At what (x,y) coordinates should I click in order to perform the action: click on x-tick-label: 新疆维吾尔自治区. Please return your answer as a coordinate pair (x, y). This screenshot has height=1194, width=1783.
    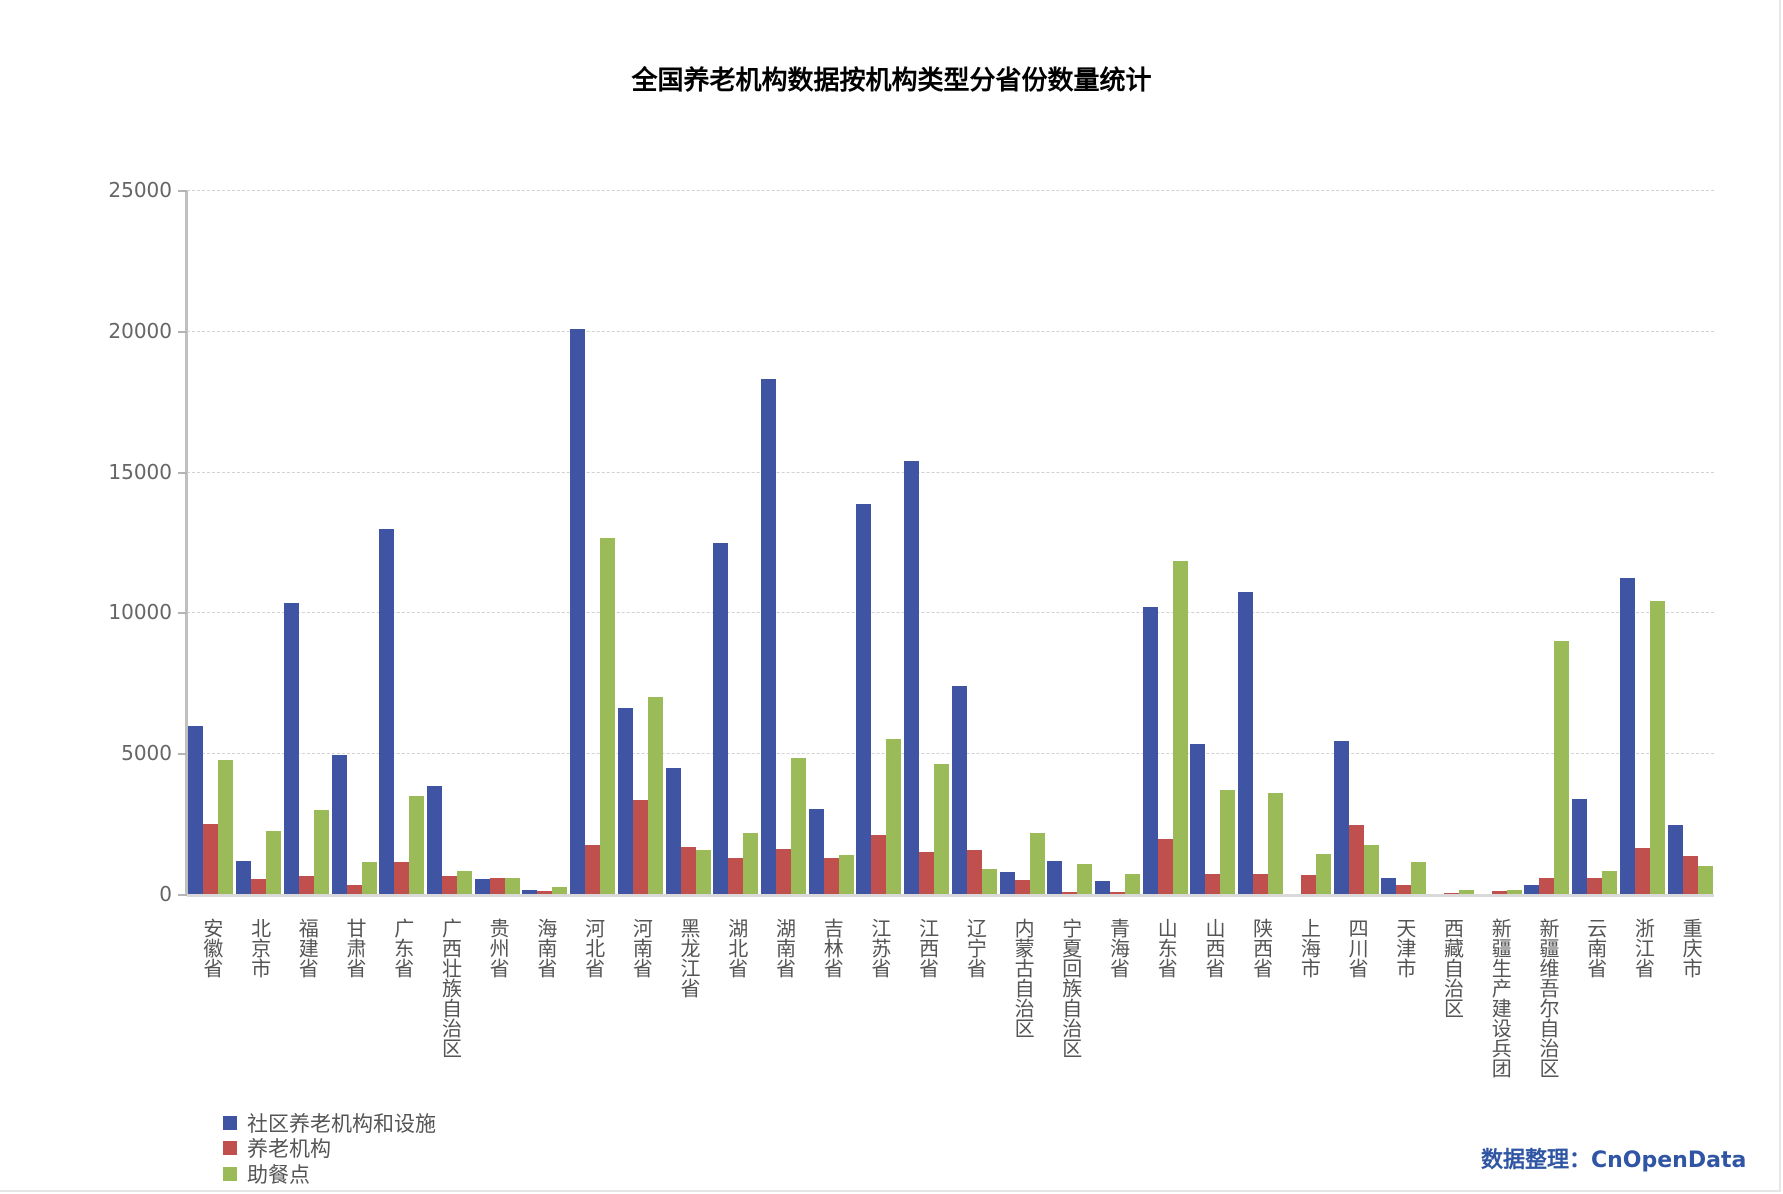
    Looking at the image, I should click on (1547, 998).